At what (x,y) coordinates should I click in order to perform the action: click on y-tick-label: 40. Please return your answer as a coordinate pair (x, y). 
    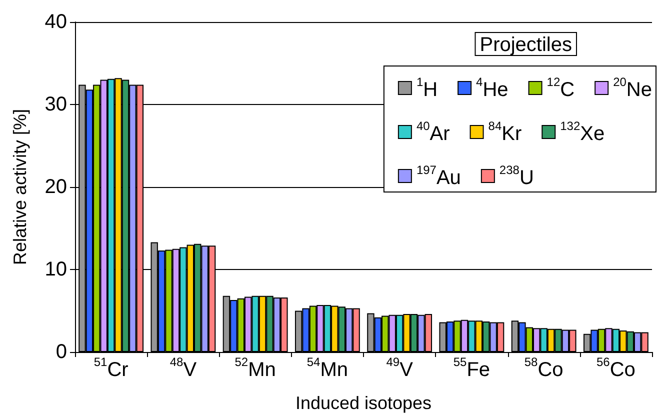
    Looking at the image, I should click on (55, 22).